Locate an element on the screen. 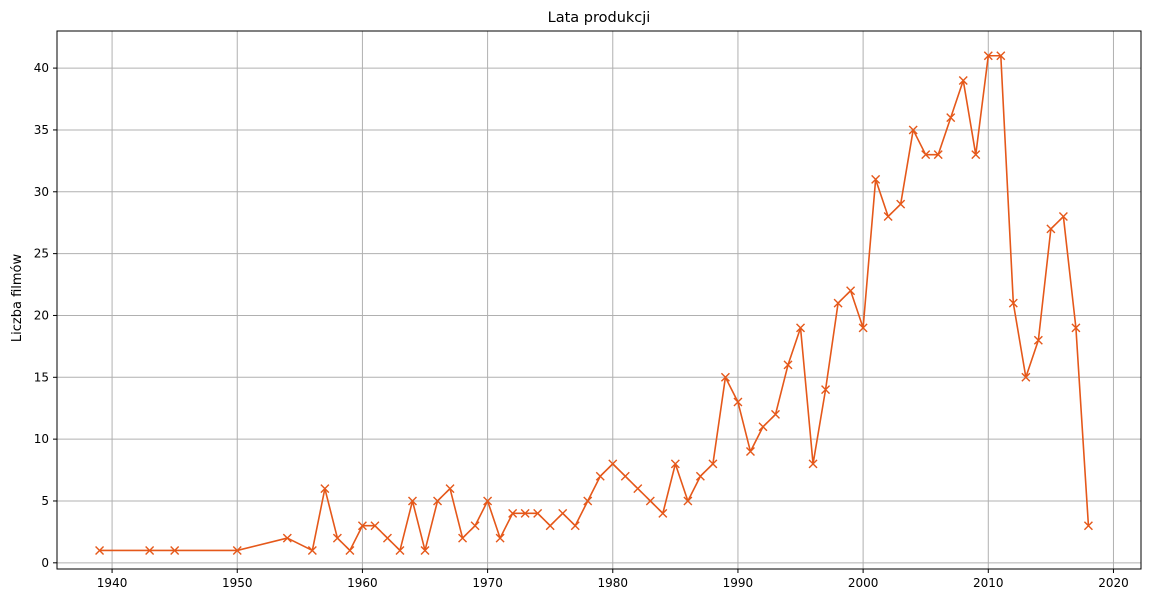 This screenshot has width=1155, height=608. x-tick-label: 1990 is located at coordinates (738, 583).